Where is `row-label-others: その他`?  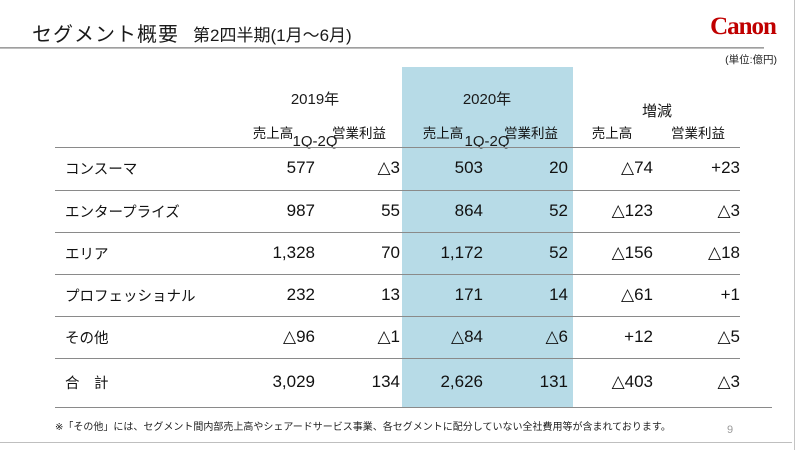 row-label-others: その他 is located at coordinates (87, 339).